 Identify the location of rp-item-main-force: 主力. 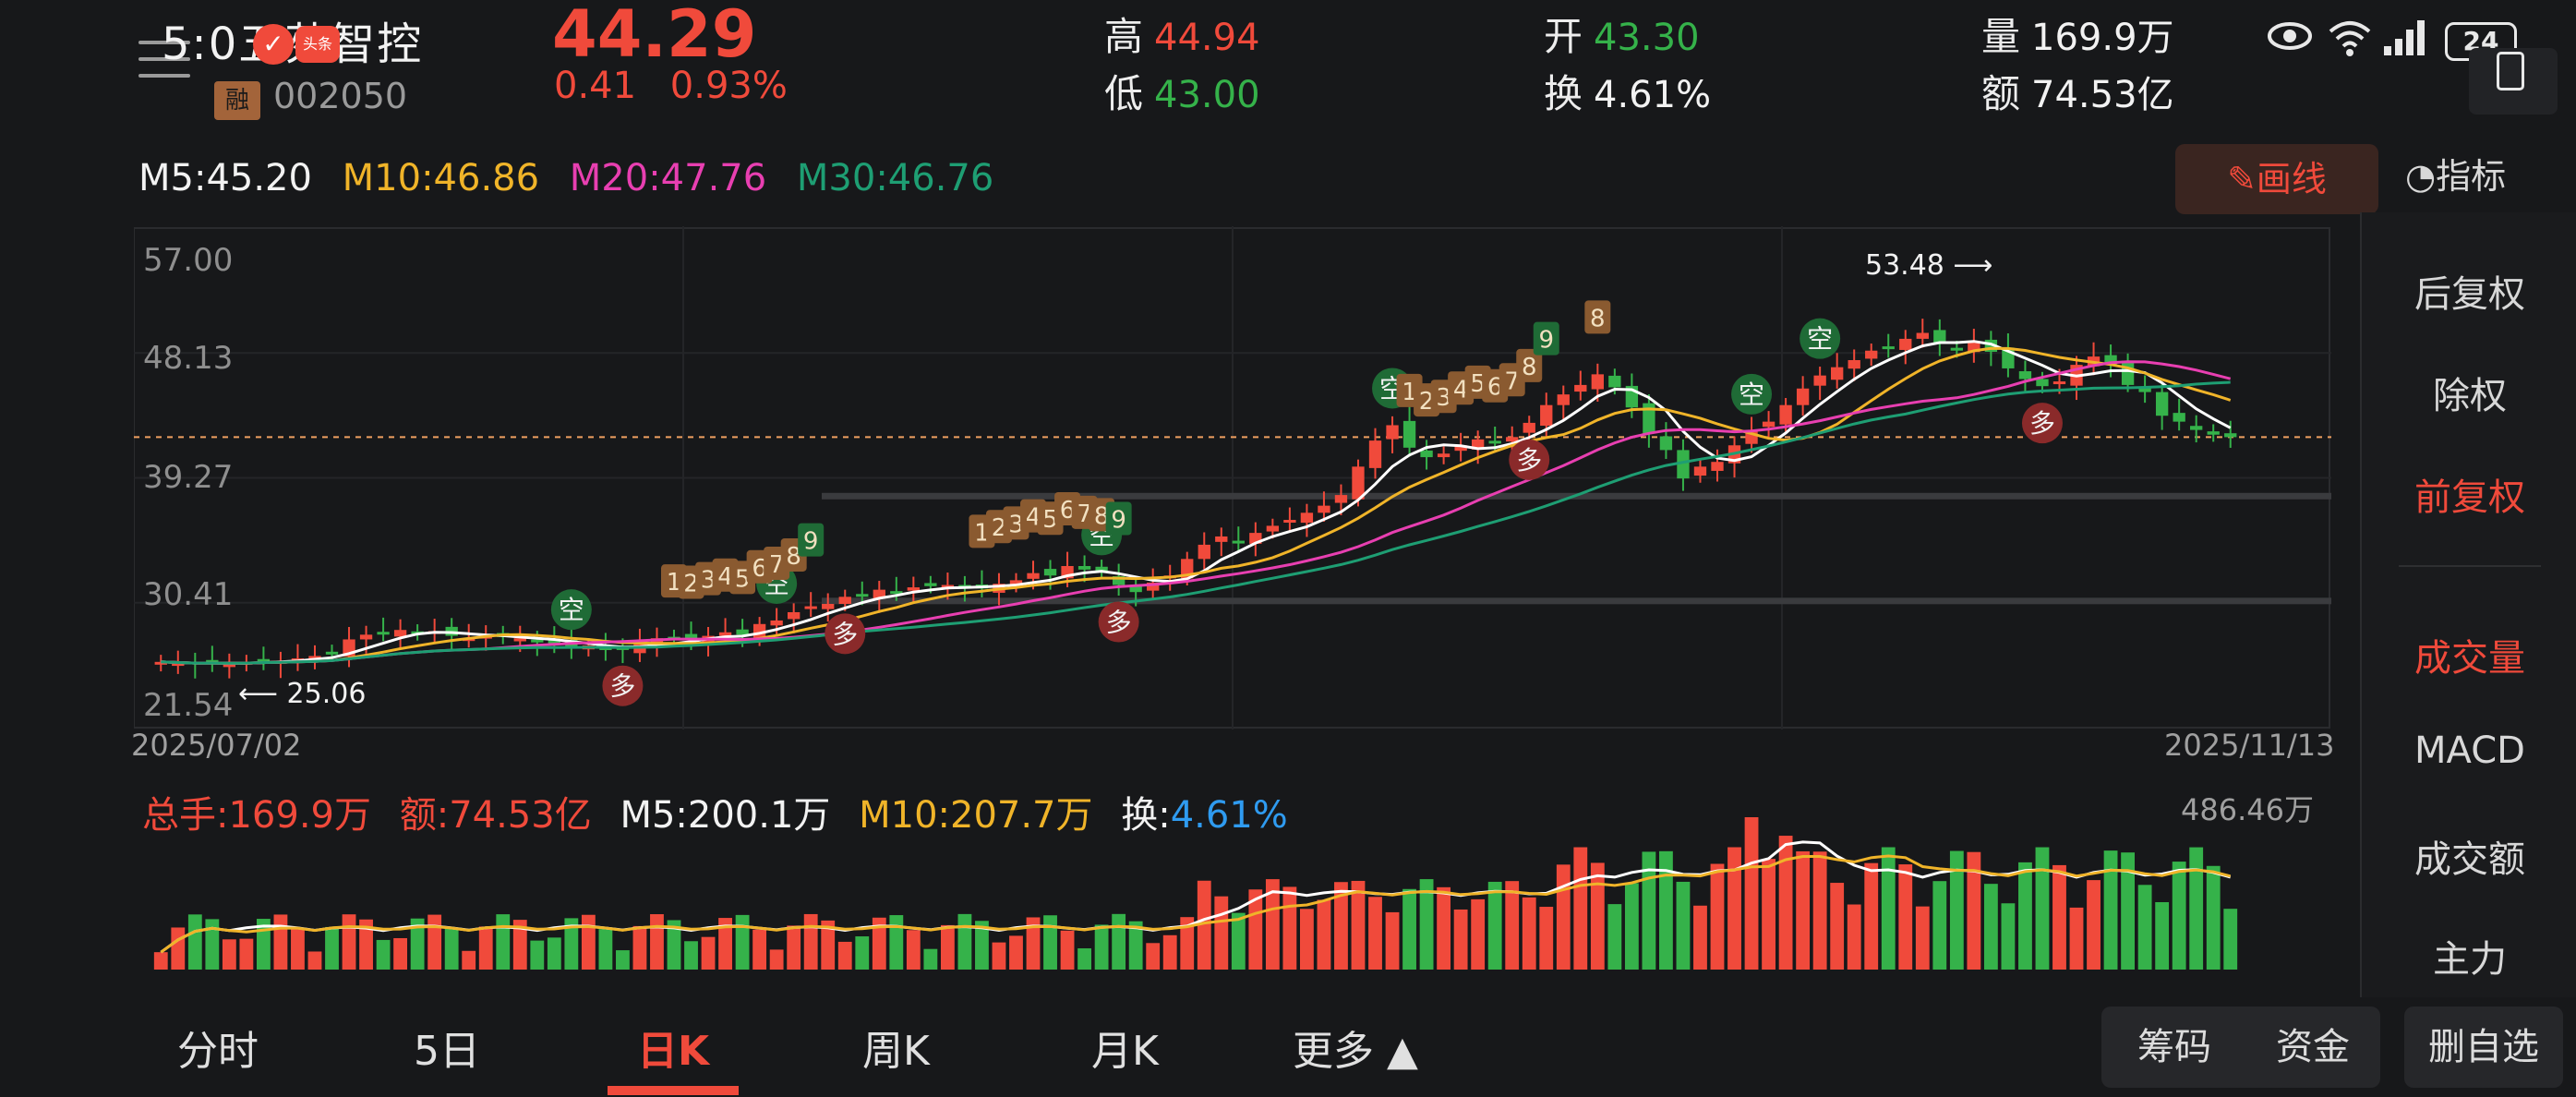
(2470, 960).